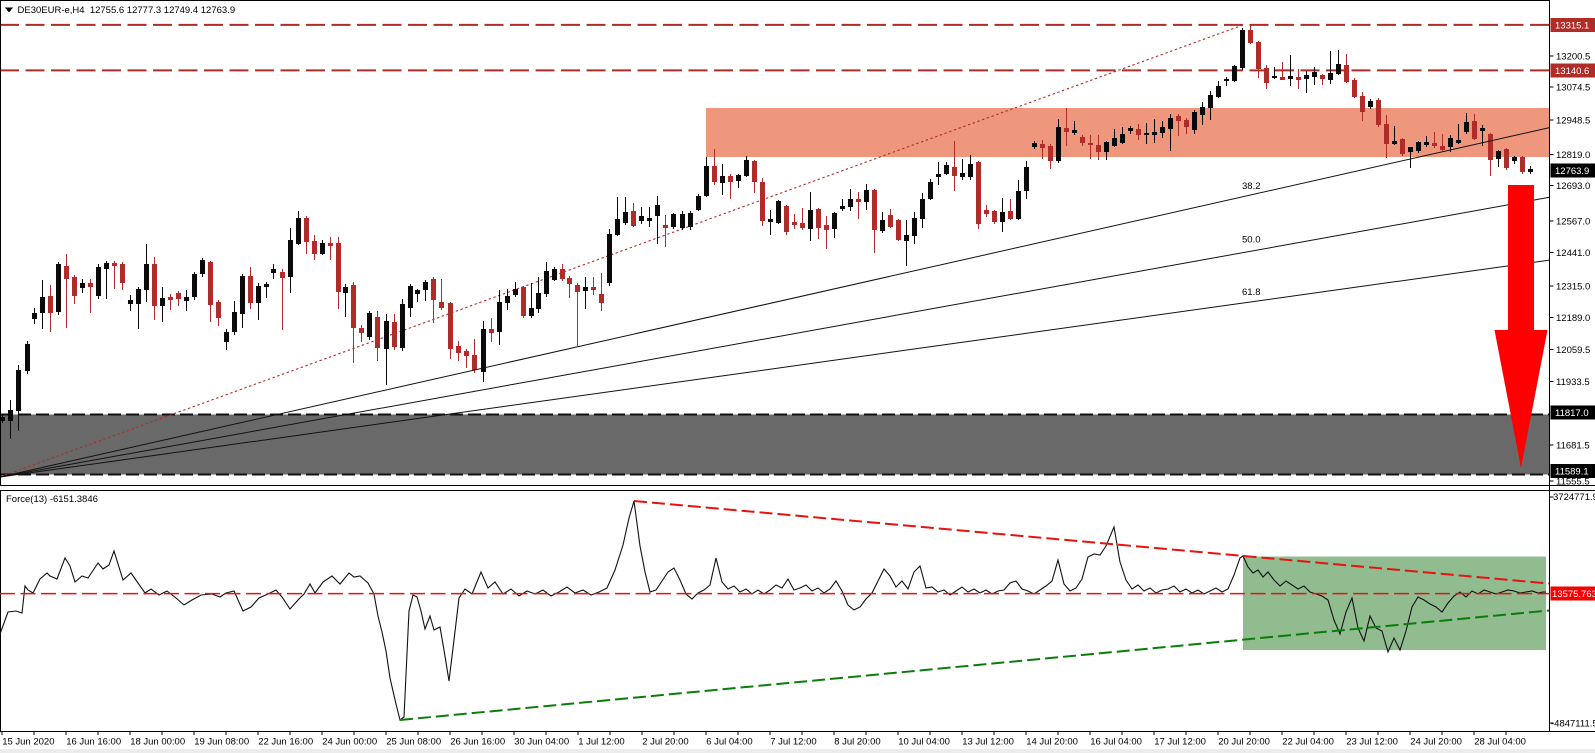 This screenshot has height=753, width=1595. I want to click on svg-text: 13 Jul 12:00, so click(988, 742).